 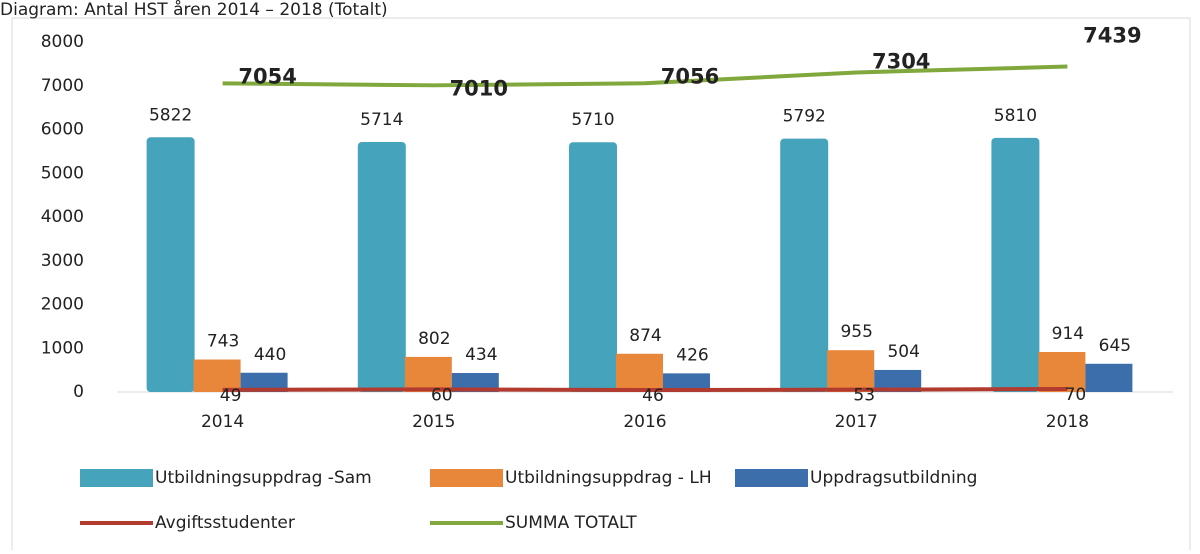 What do you see at coordinates (864, 396) in the screenshot?
I see `value-label: 53` at bounding box center [864, 396].